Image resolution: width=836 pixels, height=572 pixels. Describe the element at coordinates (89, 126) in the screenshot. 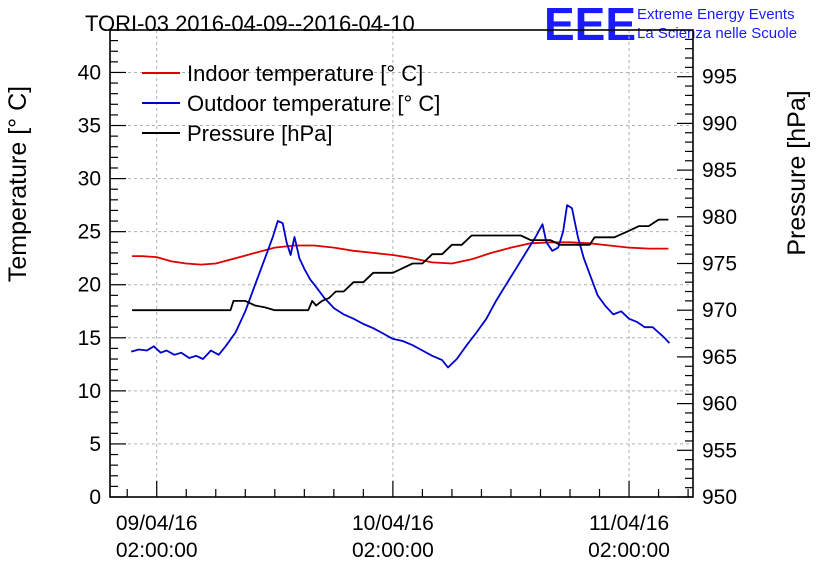

I see `y-tick-label: 35` at that location.